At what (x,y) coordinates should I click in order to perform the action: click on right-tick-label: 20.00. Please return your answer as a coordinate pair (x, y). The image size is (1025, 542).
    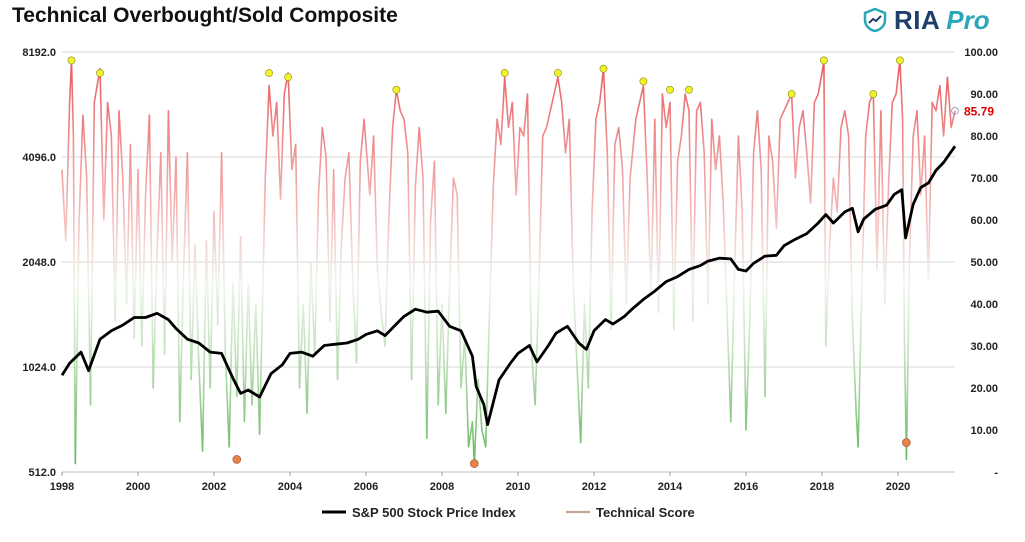
    Looking at the image, I should click on (984, 389).